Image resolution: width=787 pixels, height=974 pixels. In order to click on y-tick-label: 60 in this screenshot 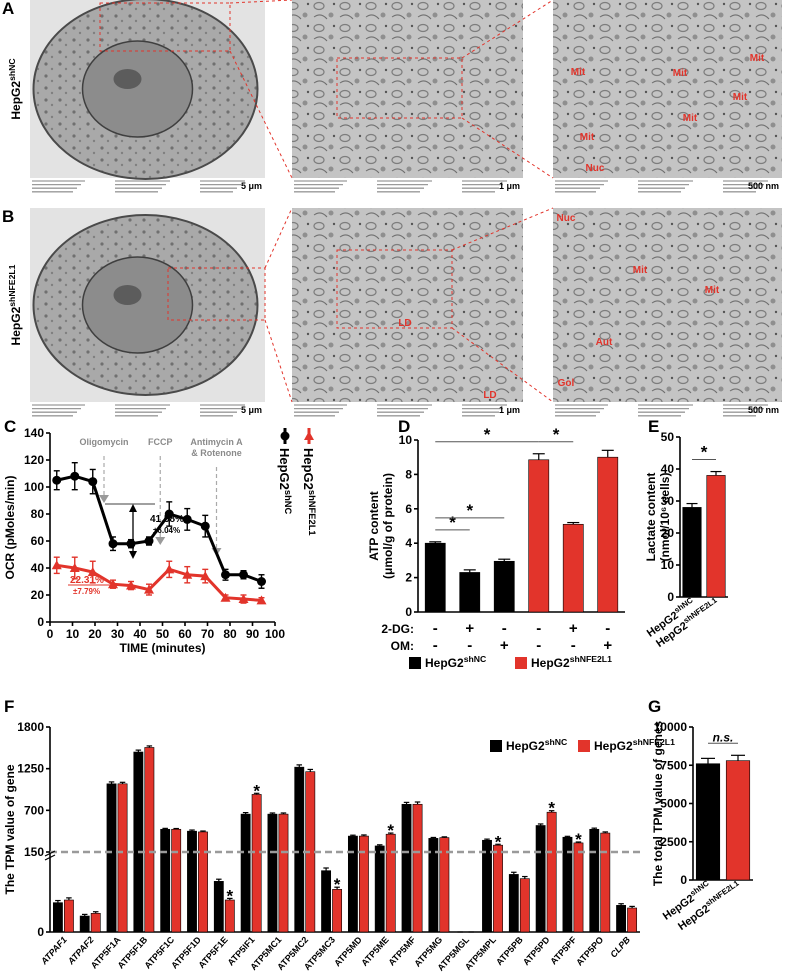, I will do `click(38, 541)`.